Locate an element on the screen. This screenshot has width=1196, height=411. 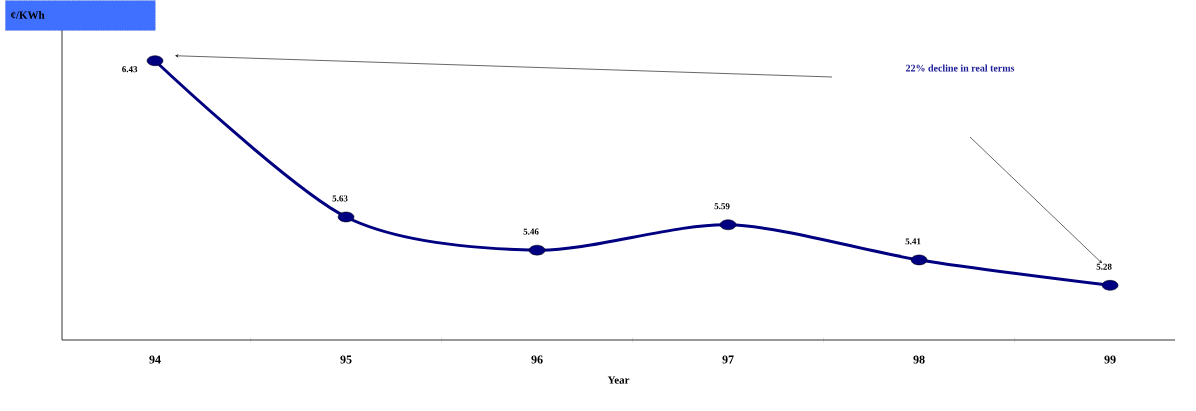
data-label: 5.59 is located at coordinates (722, 206).